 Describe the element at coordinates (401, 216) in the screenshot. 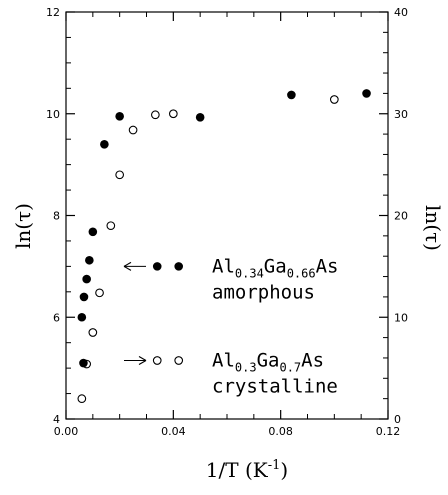

I see `right-tick-label: 20` at that location.